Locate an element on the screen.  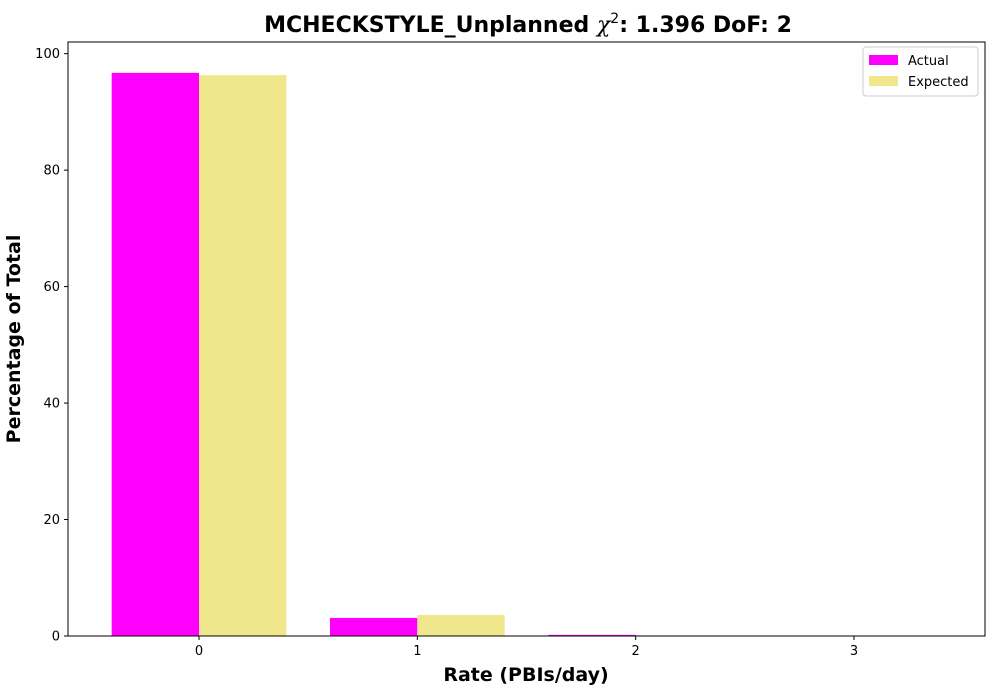
legend-swatch-expected is located at coordinates (883, 81).